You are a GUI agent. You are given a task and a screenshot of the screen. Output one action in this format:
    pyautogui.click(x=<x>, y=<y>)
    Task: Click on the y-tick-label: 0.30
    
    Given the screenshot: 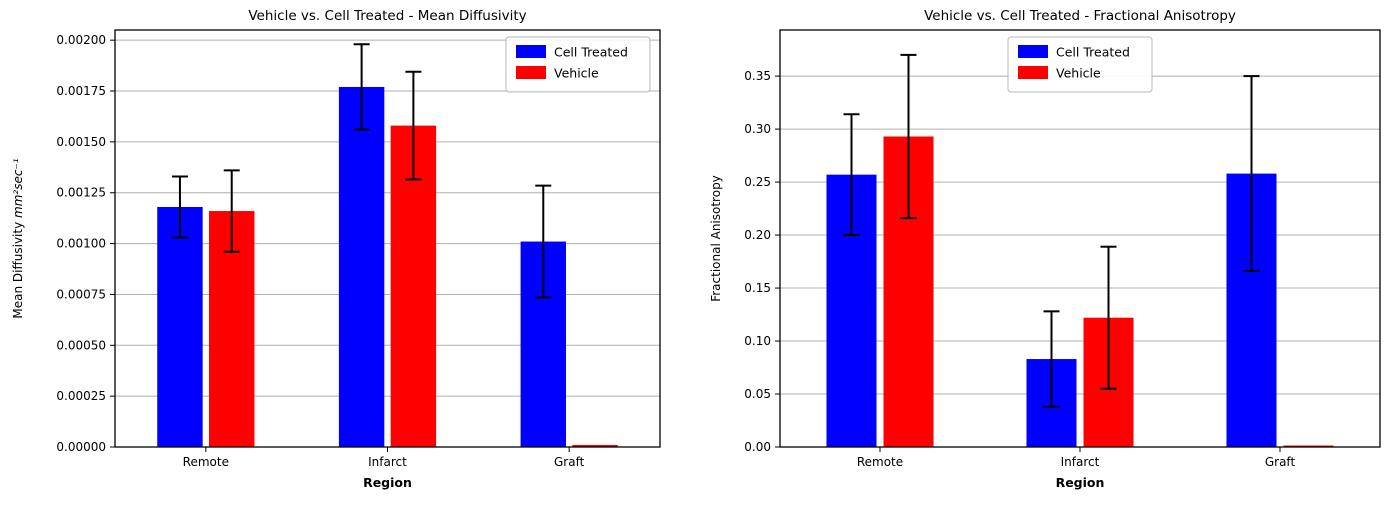 What is the action you would take?
    pyautogui.click(x=757, y=129)
    